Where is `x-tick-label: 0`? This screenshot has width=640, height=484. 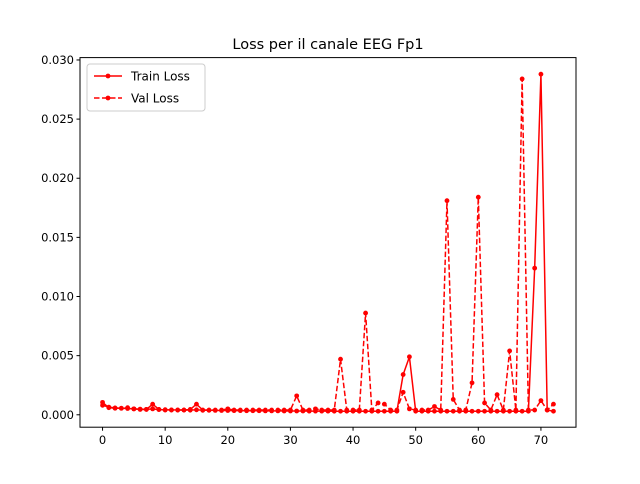 x-tick-label: 0 is located at coordinates (102, 440).